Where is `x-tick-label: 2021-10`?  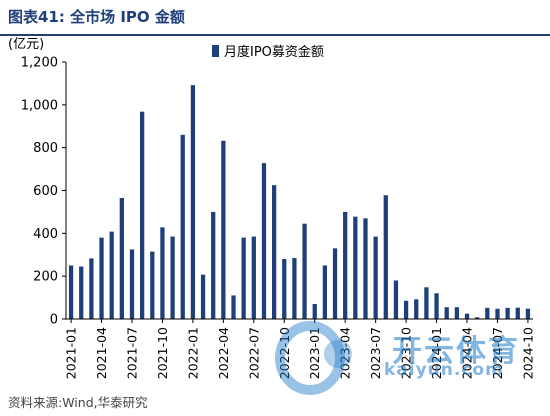
x-tick-label: 2021-10 is located at coordinates (162, 353).